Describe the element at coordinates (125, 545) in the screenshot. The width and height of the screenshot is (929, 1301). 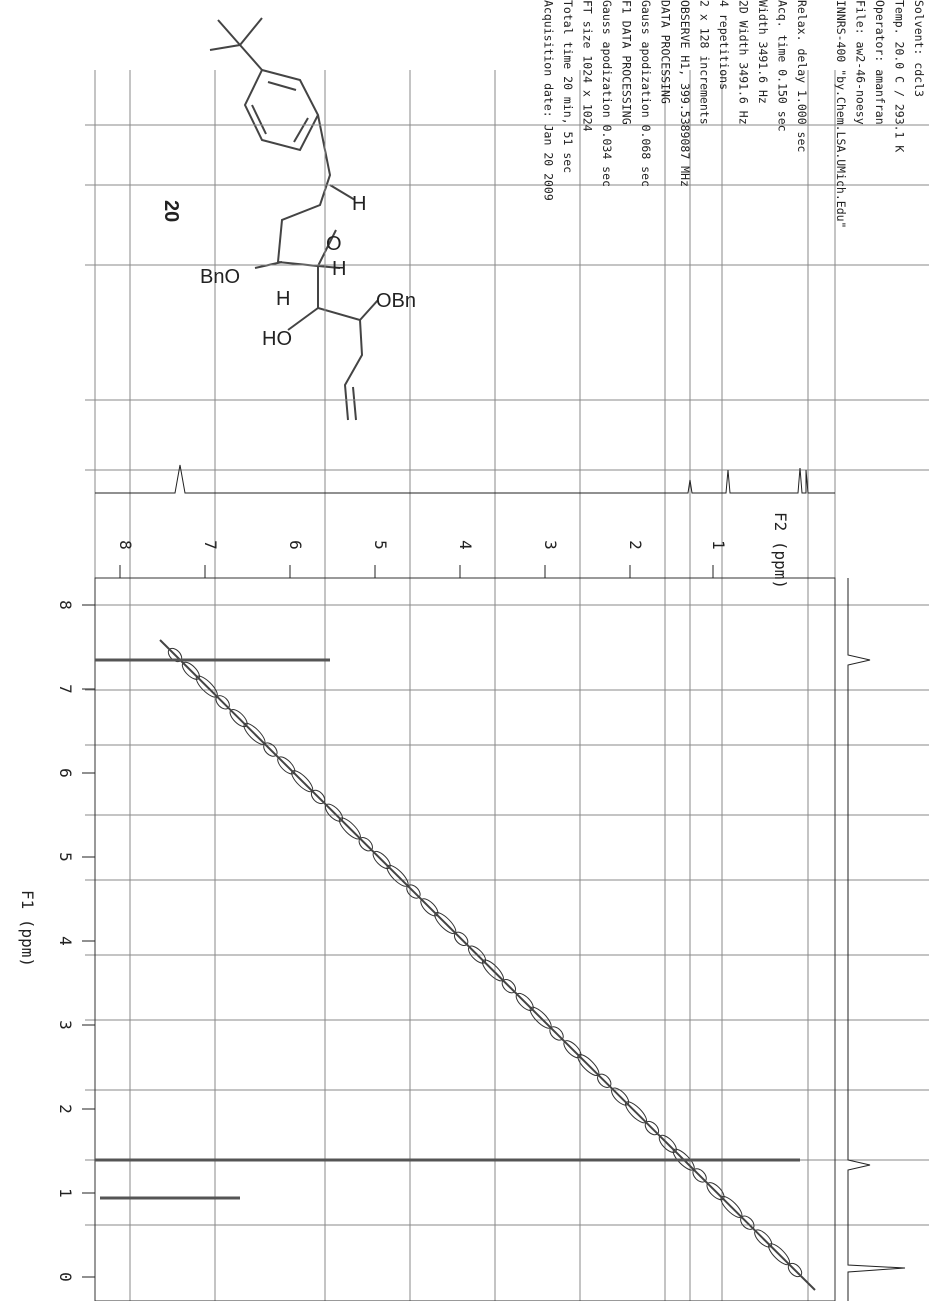
I see `f2-tick-label: 8` at that location.